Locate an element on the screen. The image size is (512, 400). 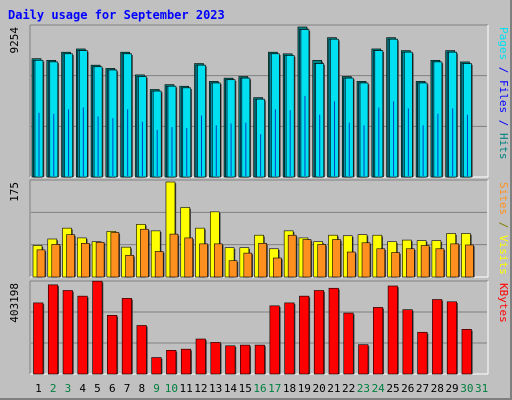
x-label-day-9: 9 is located at coordinates (156, 388).